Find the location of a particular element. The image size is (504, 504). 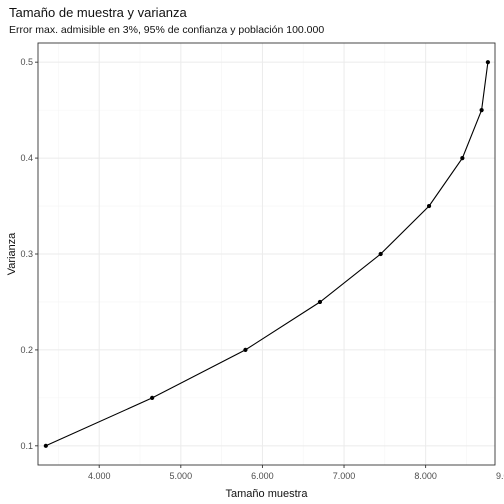

chart-title: Tamaño de muestra y varianza is located at coordinates (98, 12).